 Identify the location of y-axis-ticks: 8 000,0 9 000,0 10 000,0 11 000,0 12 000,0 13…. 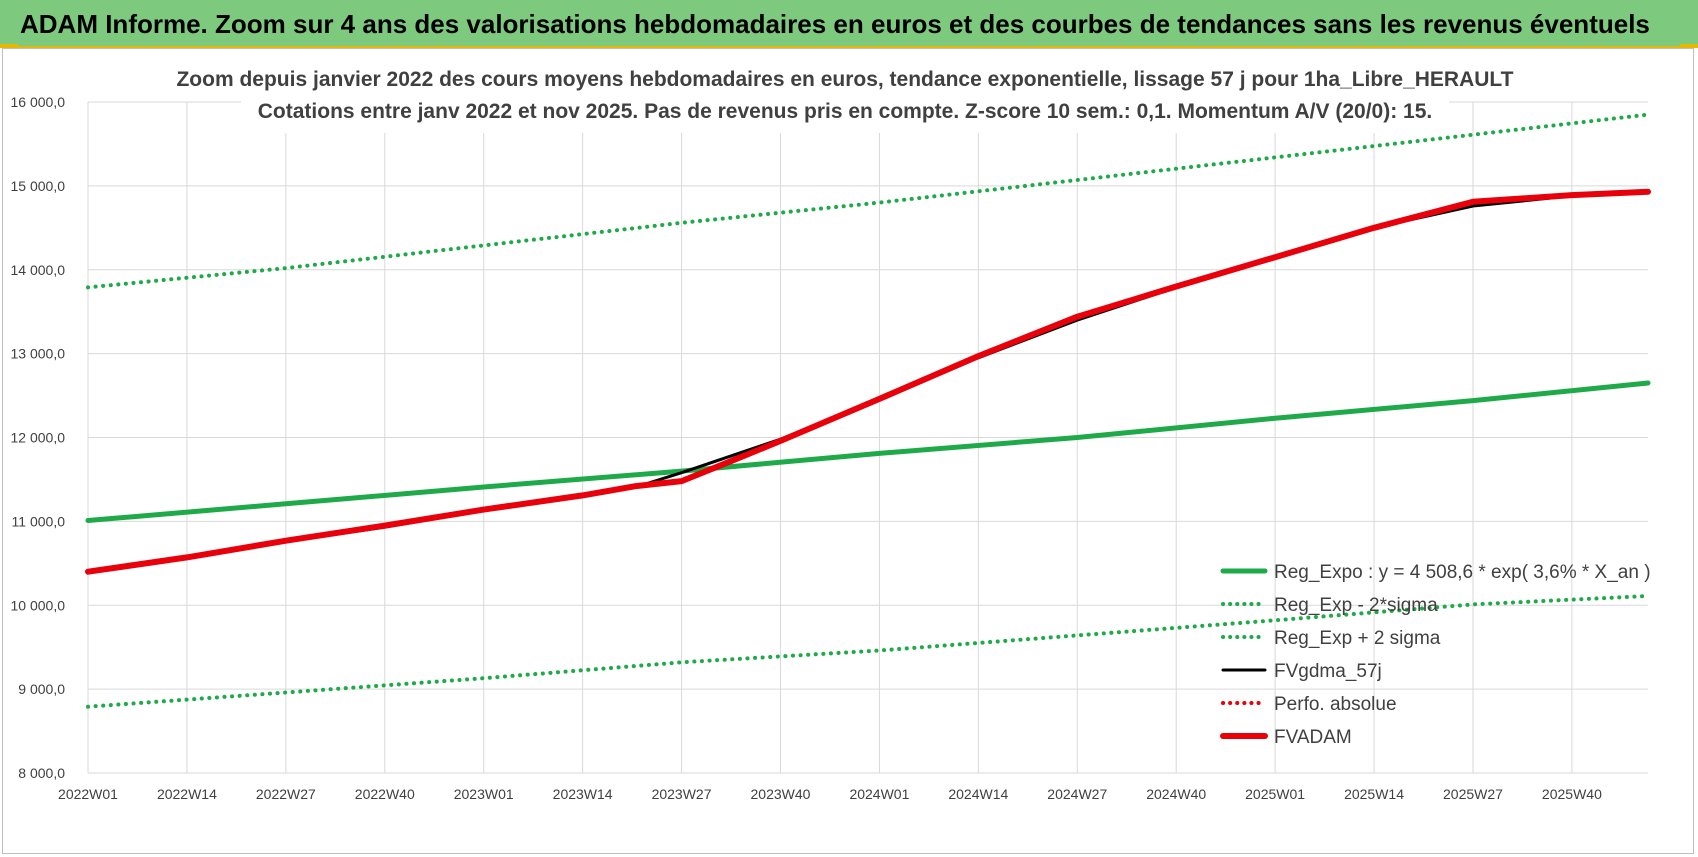
(38, 437).